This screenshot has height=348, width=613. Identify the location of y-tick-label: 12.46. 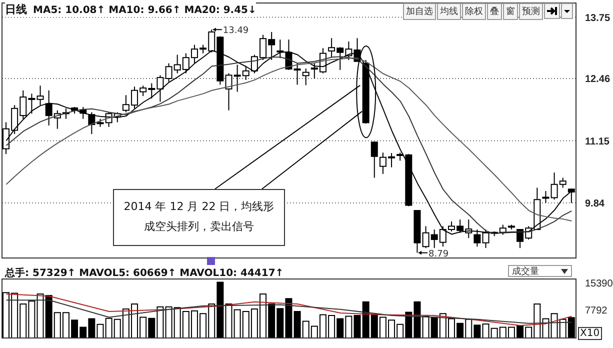
(597, 80).